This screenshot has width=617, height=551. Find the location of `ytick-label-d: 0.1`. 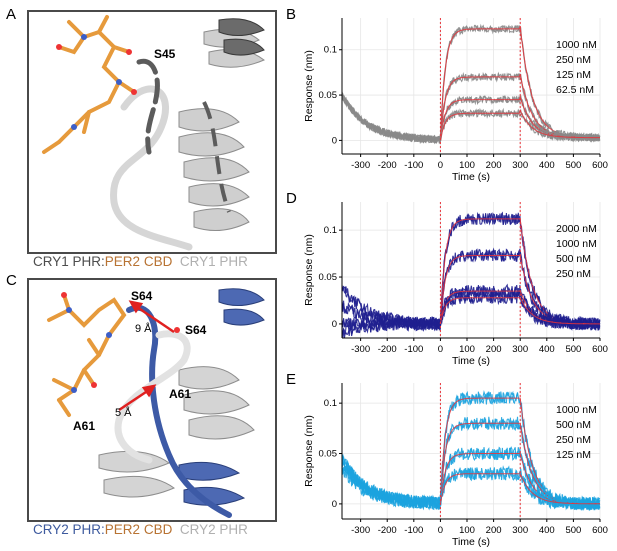

ytick-label-d: 0.1 is located at coordinates (330, 230).